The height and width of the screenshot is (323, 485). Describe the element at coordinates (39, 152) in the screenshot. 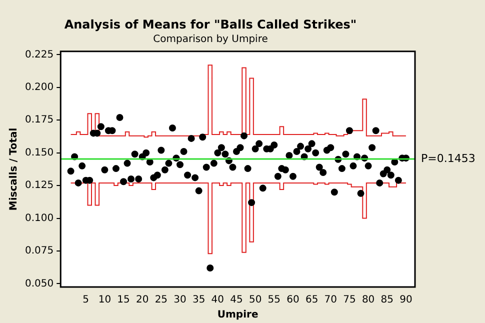

I see `y-tick-label: 0.150` at that location.